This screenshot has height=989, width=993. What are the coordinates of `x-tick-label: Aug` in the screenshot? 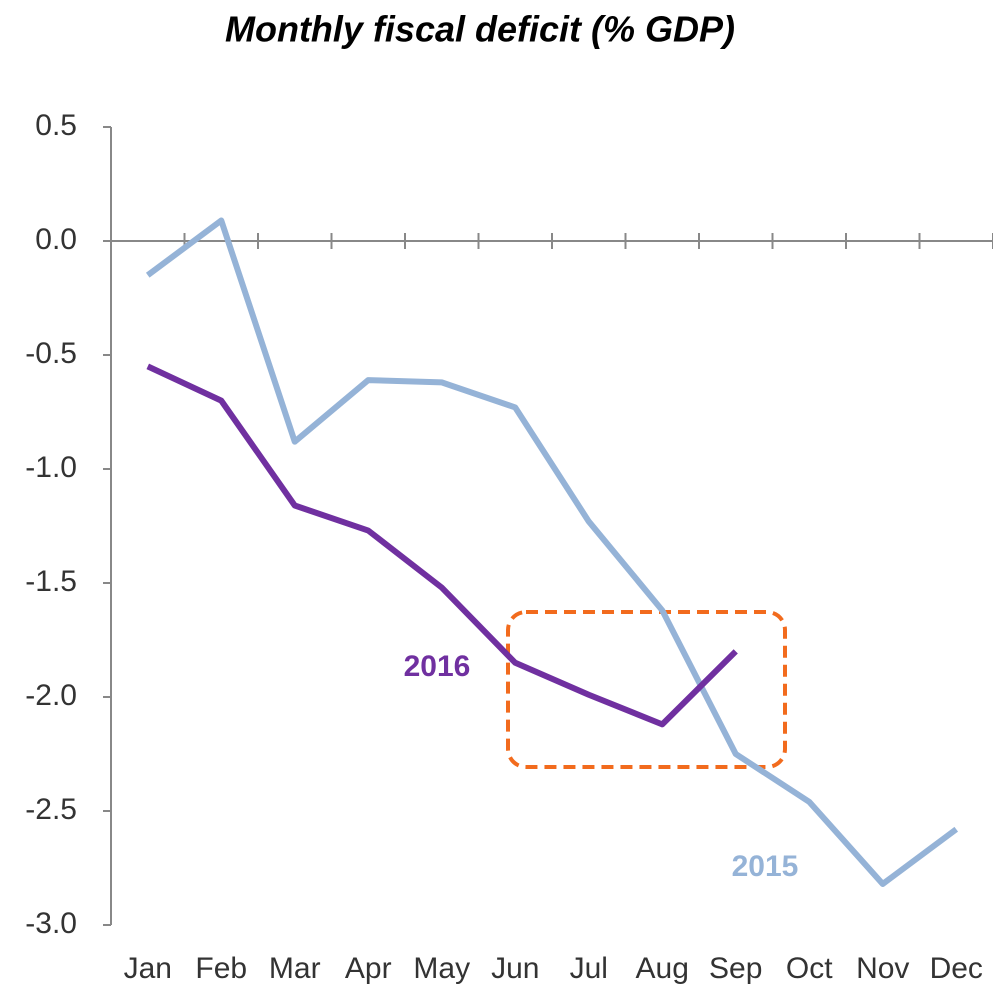 It's located at (662, 968).